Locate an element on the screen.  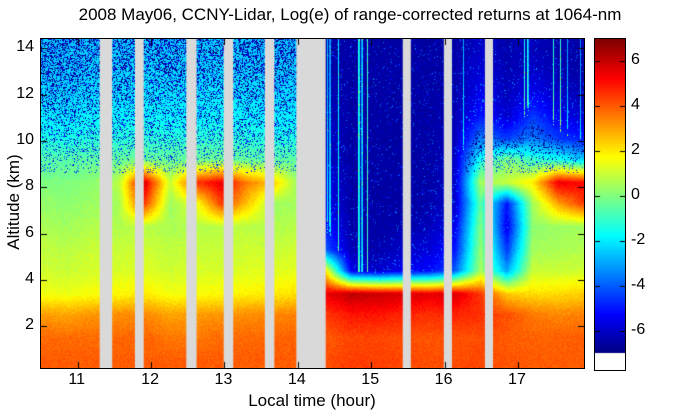
colorbar-tick-label: 0 is located at coordinates (635, 194).